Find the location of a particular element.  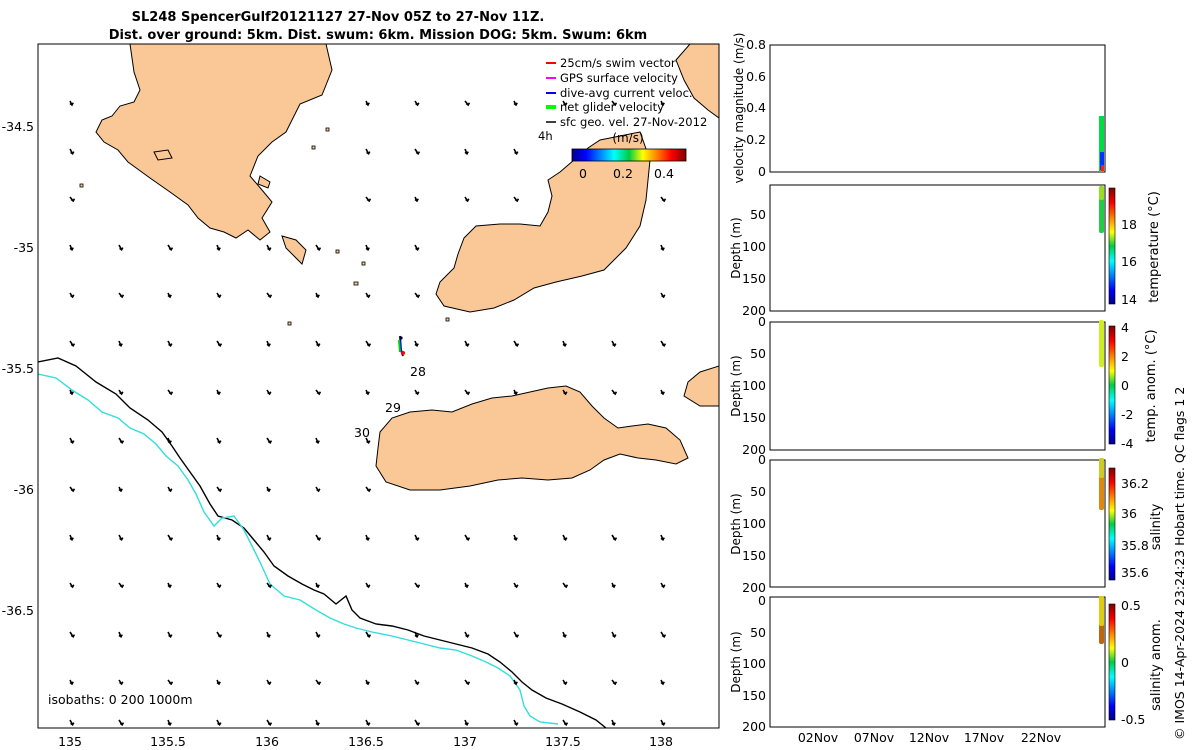

sal-ylabel: Depth (m) is located at coordinates (736, 523).